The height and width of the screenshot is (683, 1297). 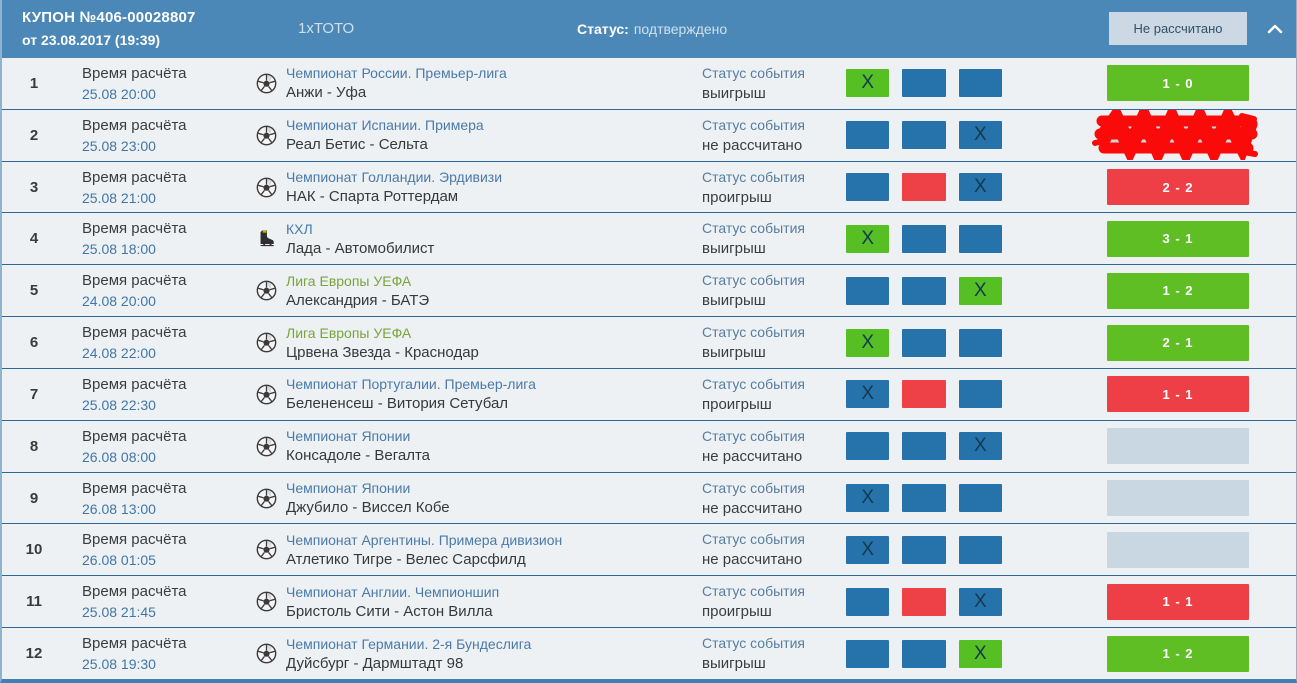 What do you see at coordinates (1275, 29) in the screenshot?
I see `chevron-up-icon` at bounding box center [1275, 29].